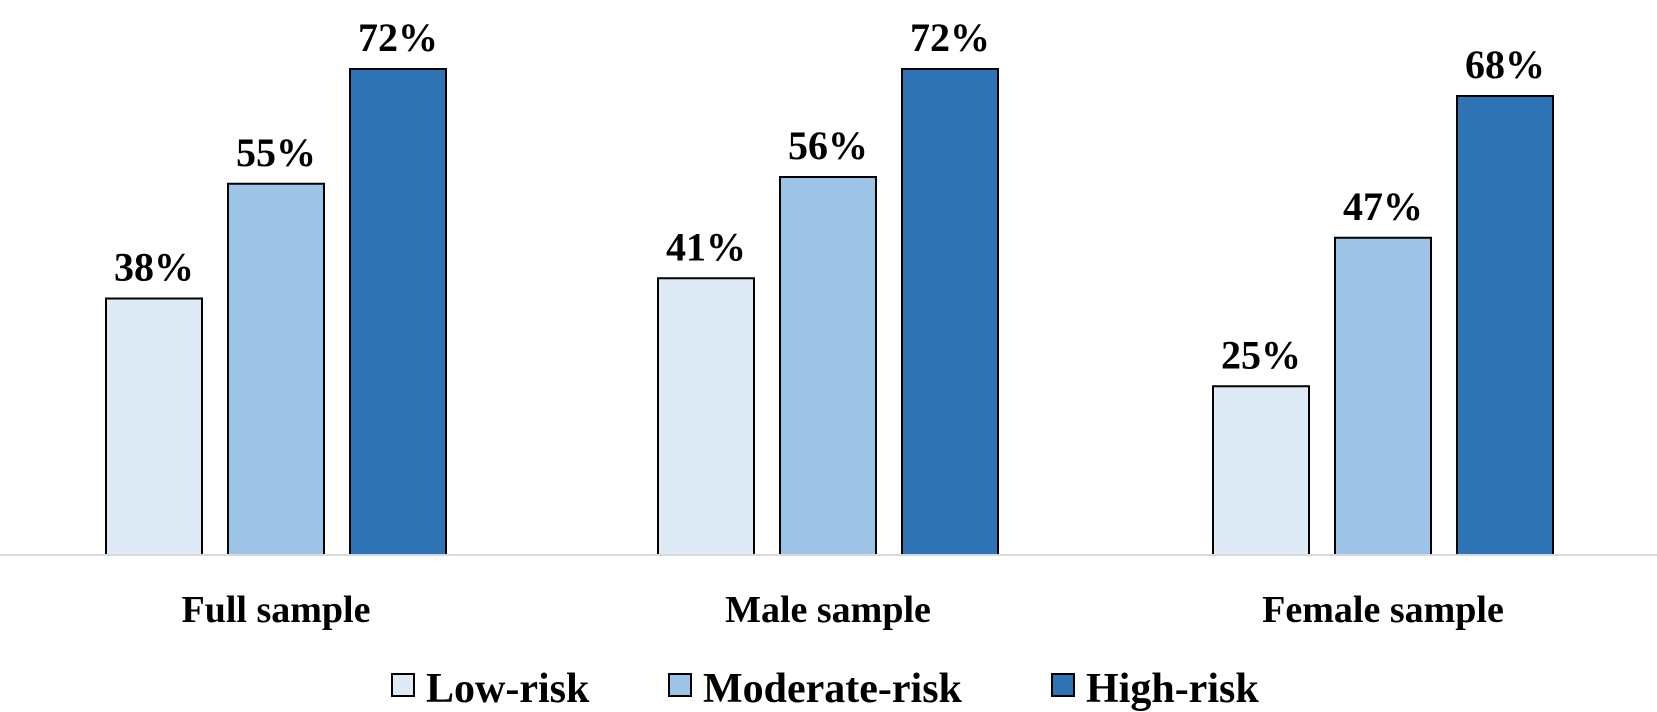 This screenshot has width=1657, height=712. Describe the element at coordinates (1172, 689) in the screenshot. I see `legend-label-high-risk: High-risk` at that location.